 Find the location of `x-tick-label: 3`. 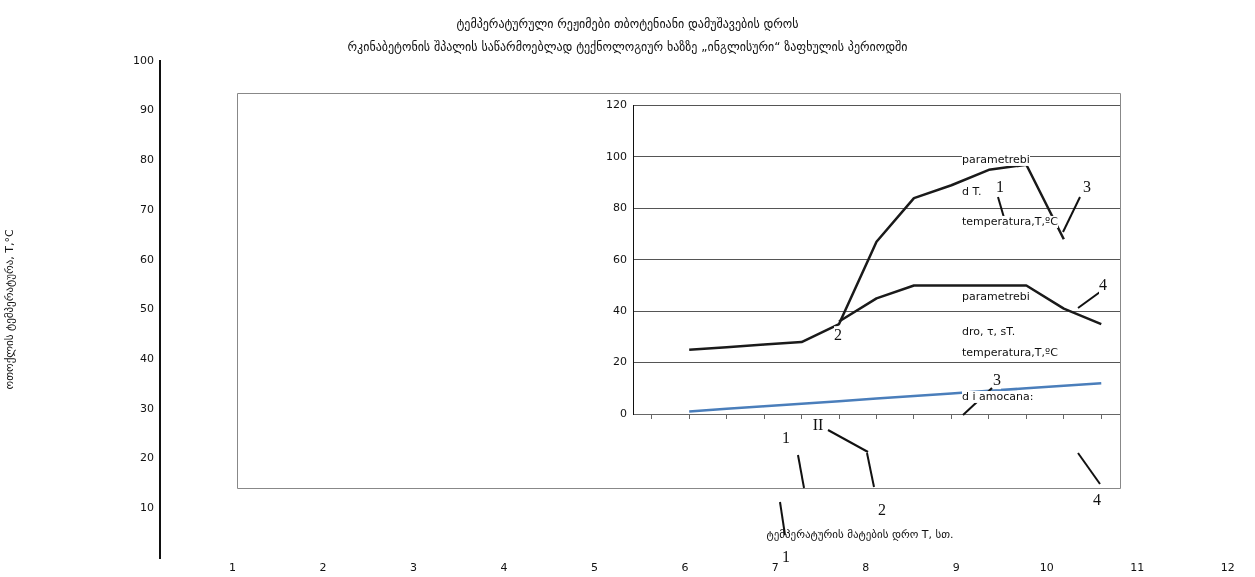

x-tick-label: 3 is located at coordinates (413, 568).